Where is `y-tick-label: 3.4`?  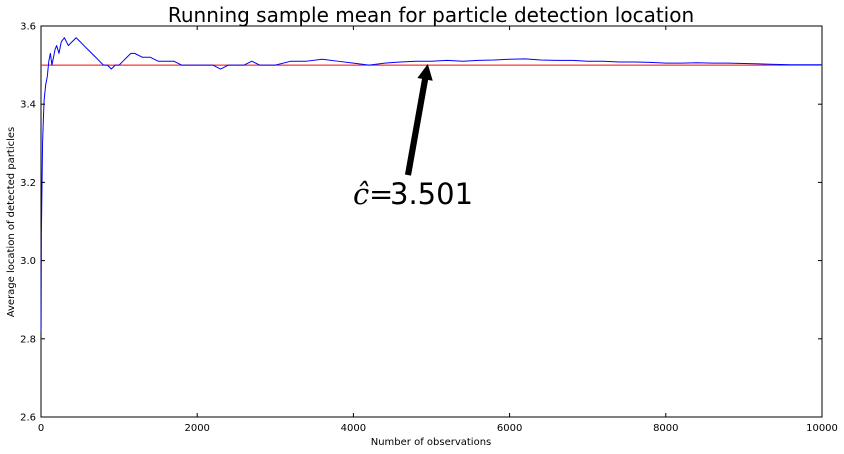
y-tick-label: 3.4 is located at coordinates (28, 105).